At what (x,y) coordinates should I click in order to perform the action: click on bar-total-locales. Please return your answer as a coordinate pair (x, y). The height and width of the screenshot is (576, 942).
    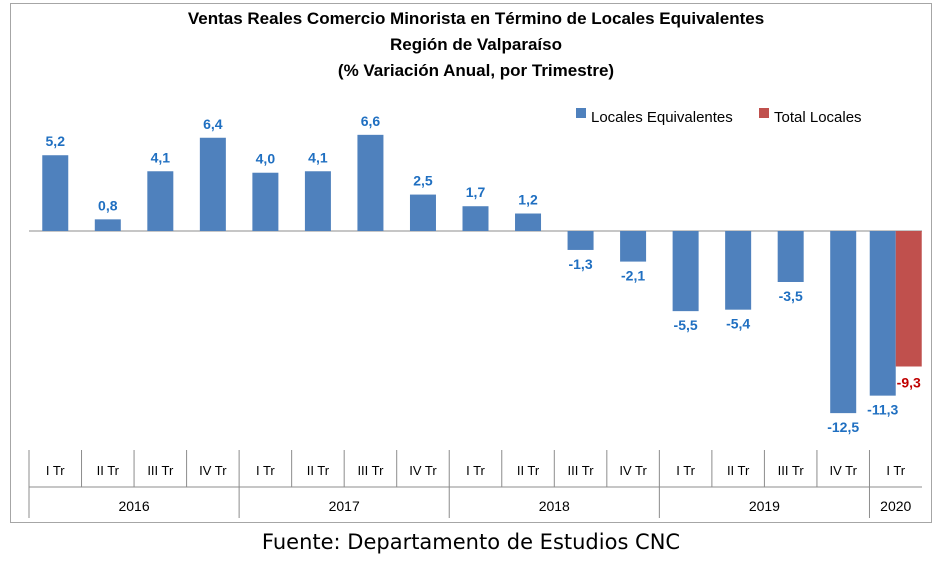
    Looking at the image, I should click on (908, 299).